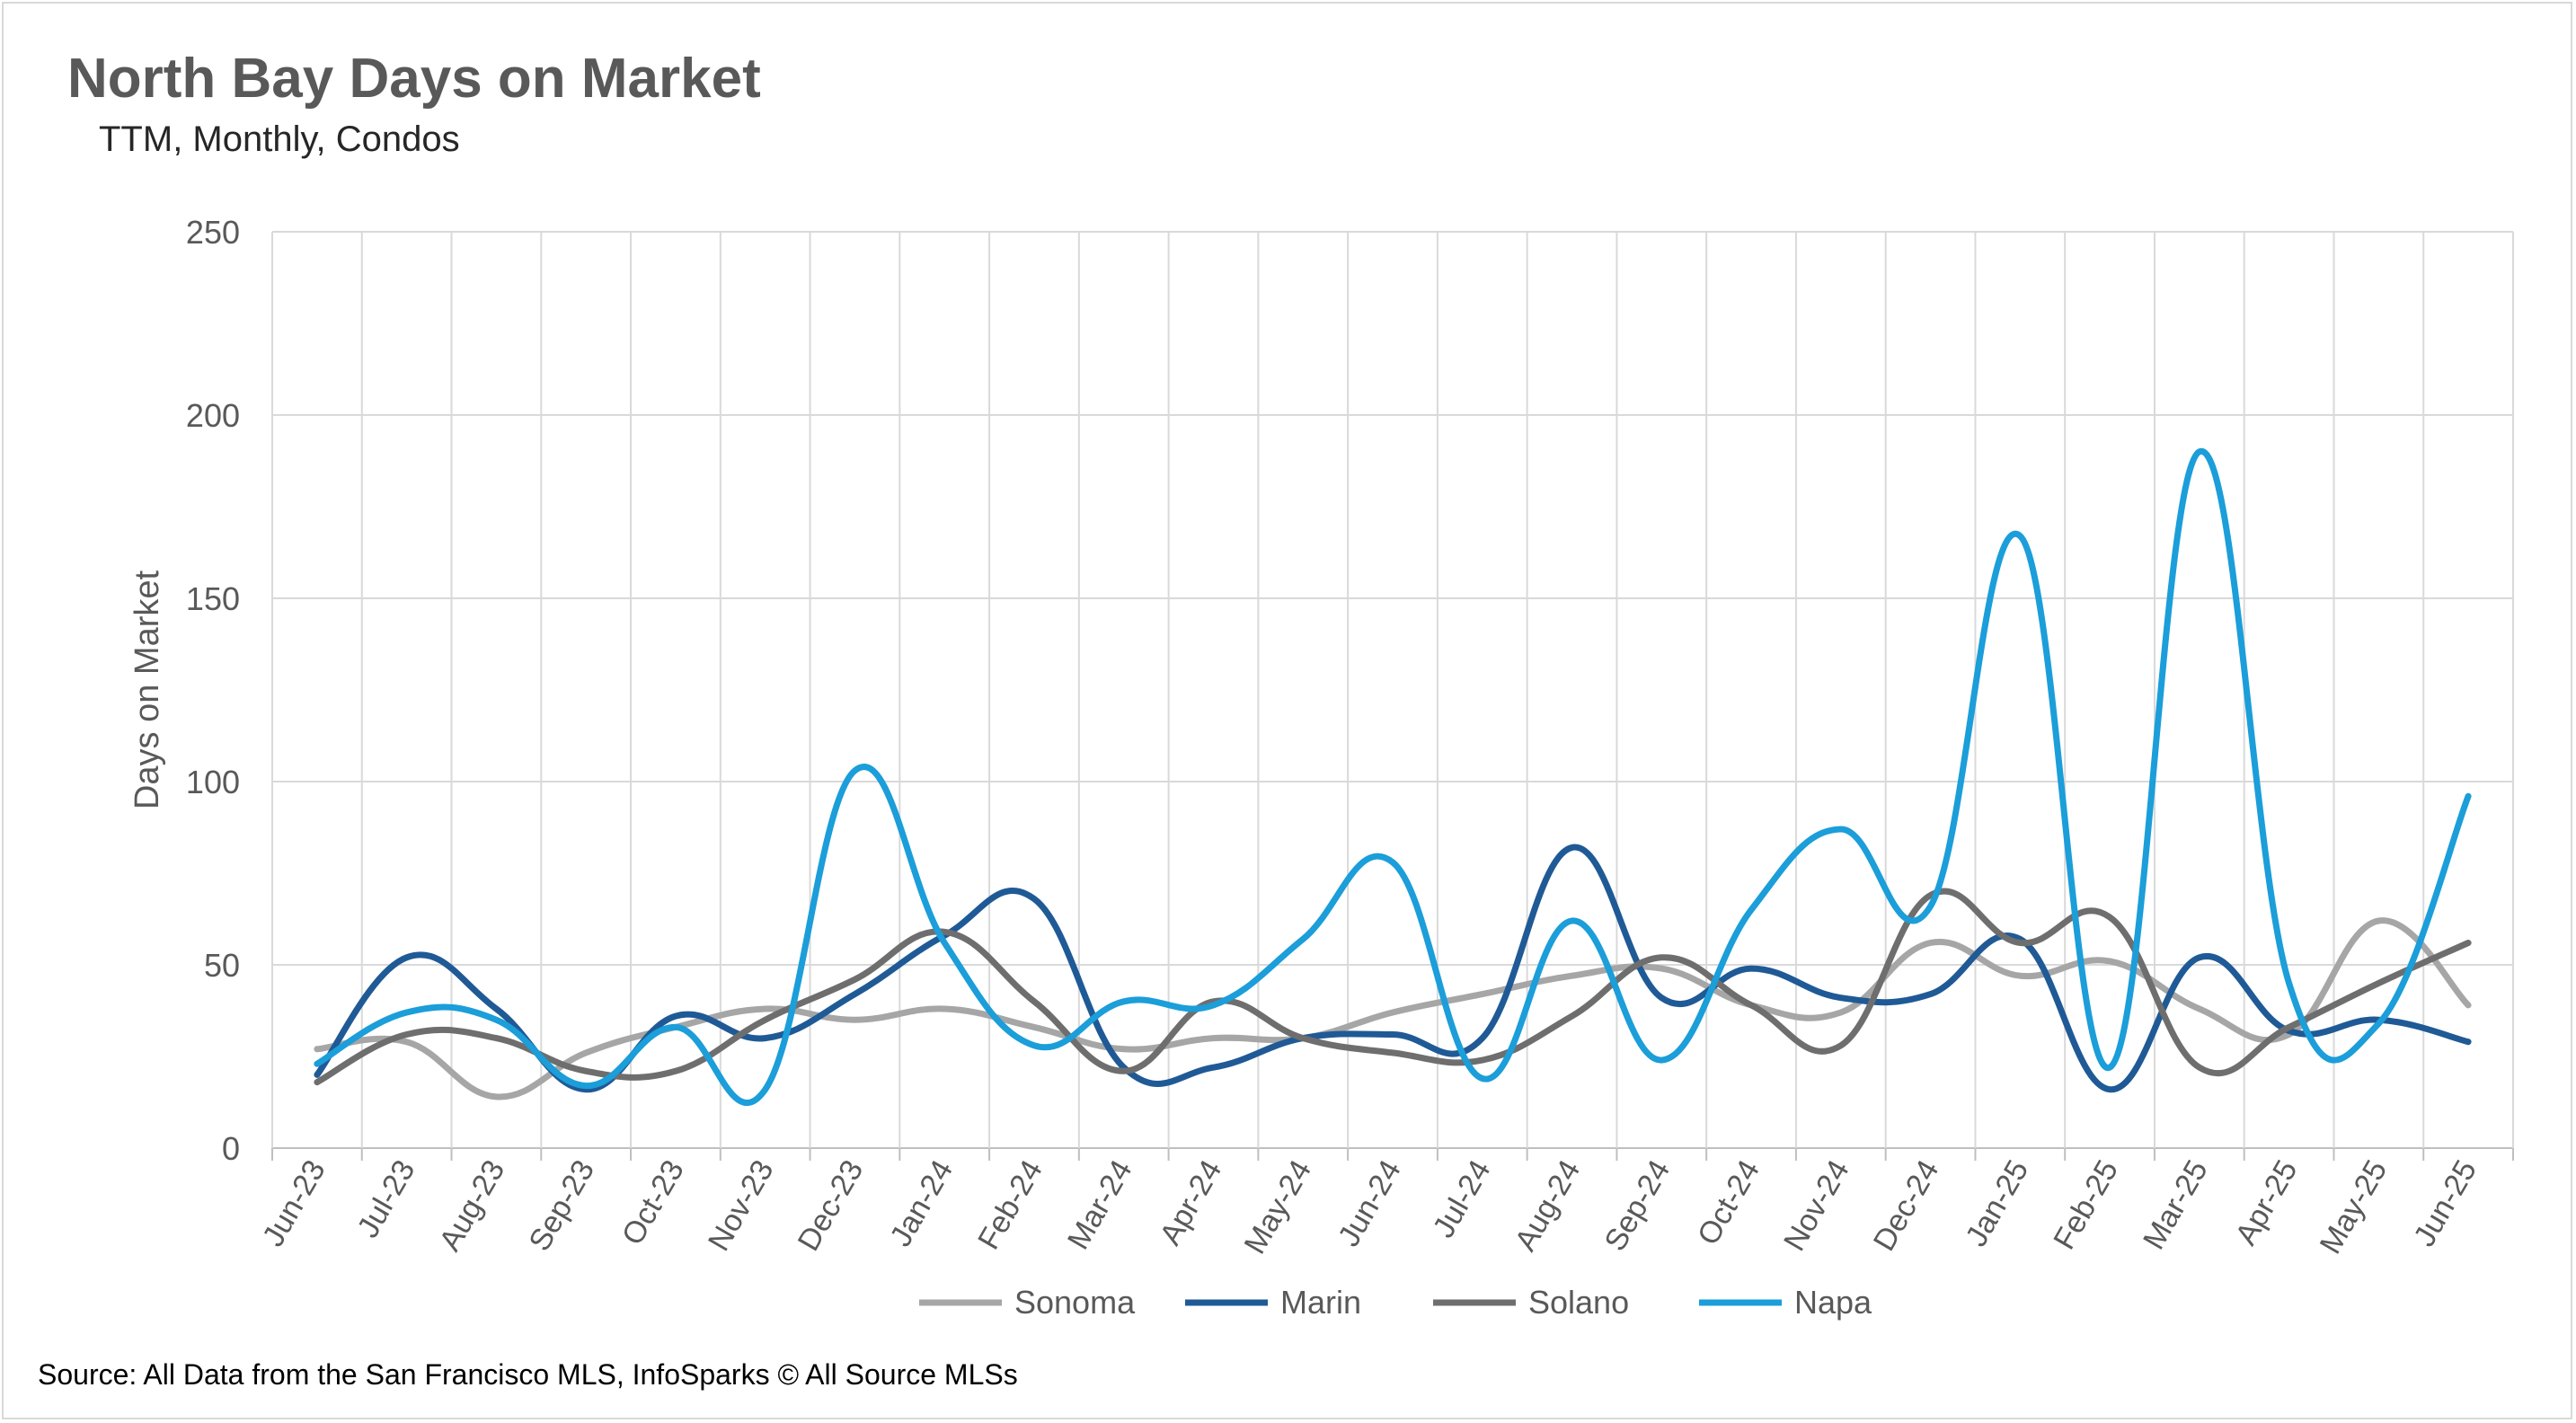  What do you see at coordinates (1579, 1302) in the screenshot?
I see `legend-label: Solano` at bounding box center [1579, 1302].